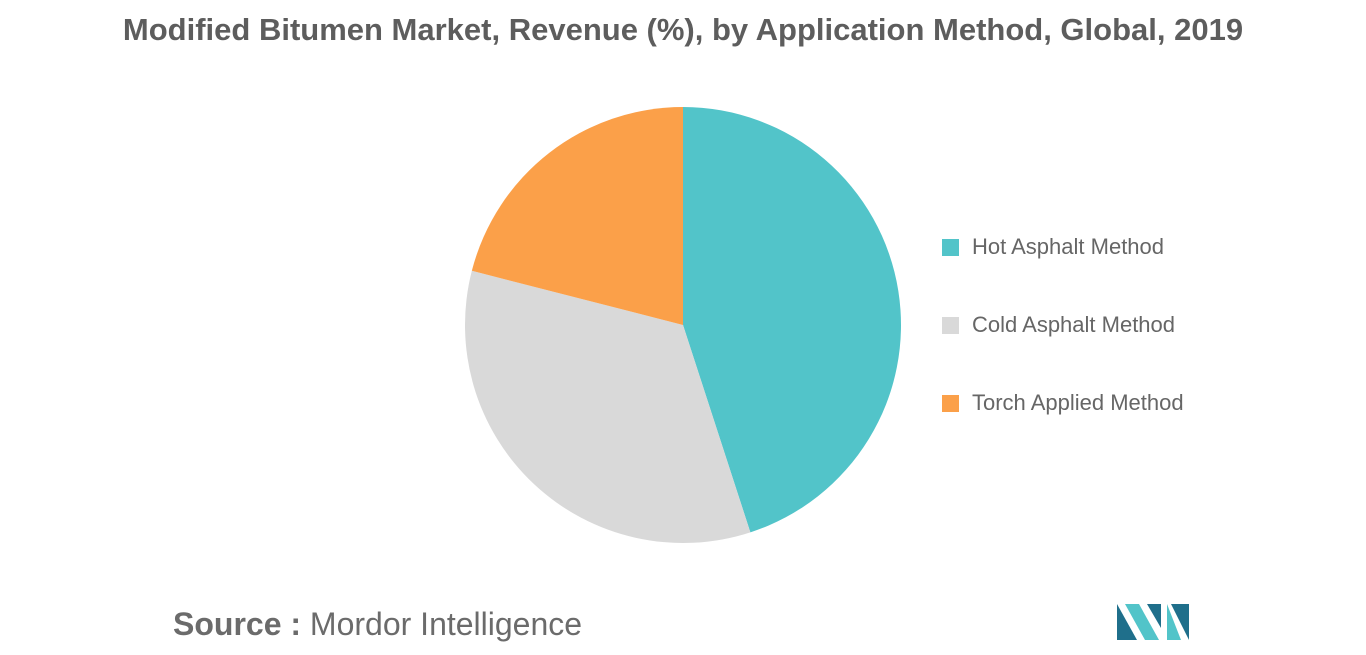  I want to click on pie-slice-hot-asphalt, so click(792, 320).